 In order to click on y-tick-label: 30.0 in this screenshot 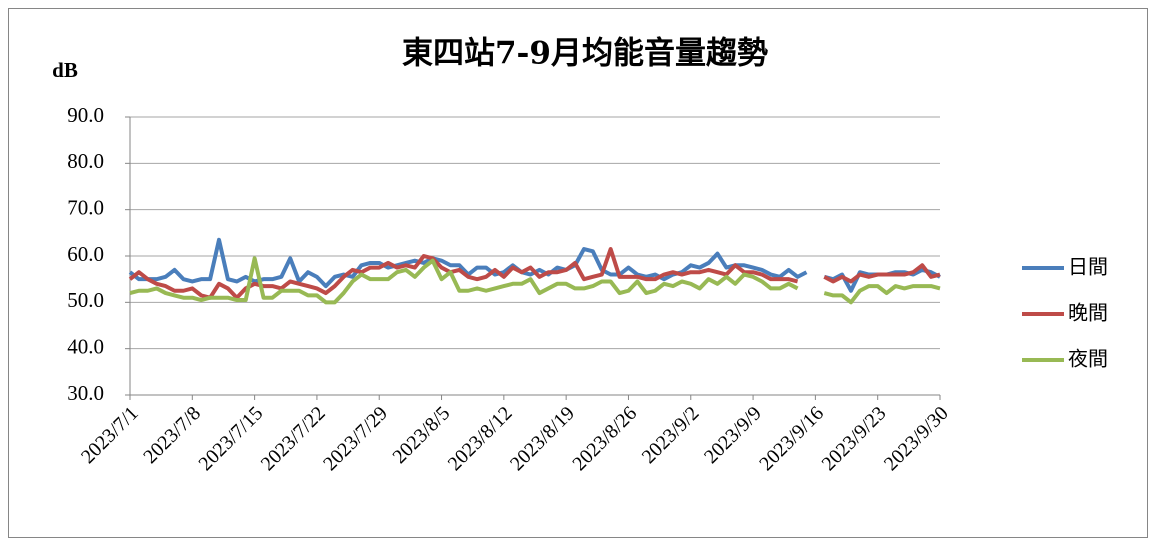, I will do `click(85, 393)`.